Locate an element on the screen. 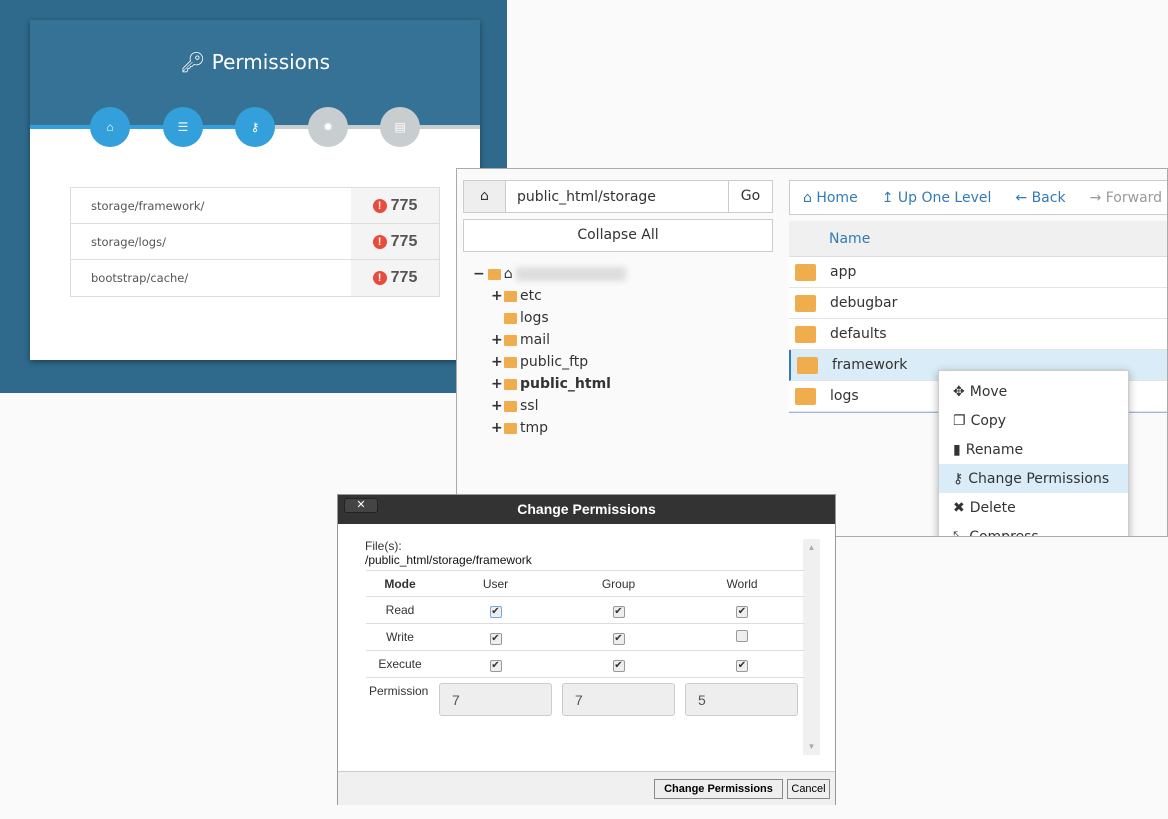 This screenshot has height=819, width=1168. up-one-level-button: ↥ Up One Level is located at coordinates (936, 197).